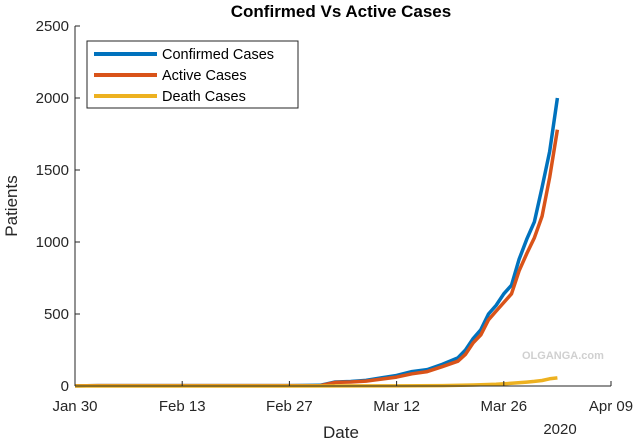  Describe the element at coordinates (611, 406) in the screenshot. I see `x-tick-label: Apr 09` at that location.